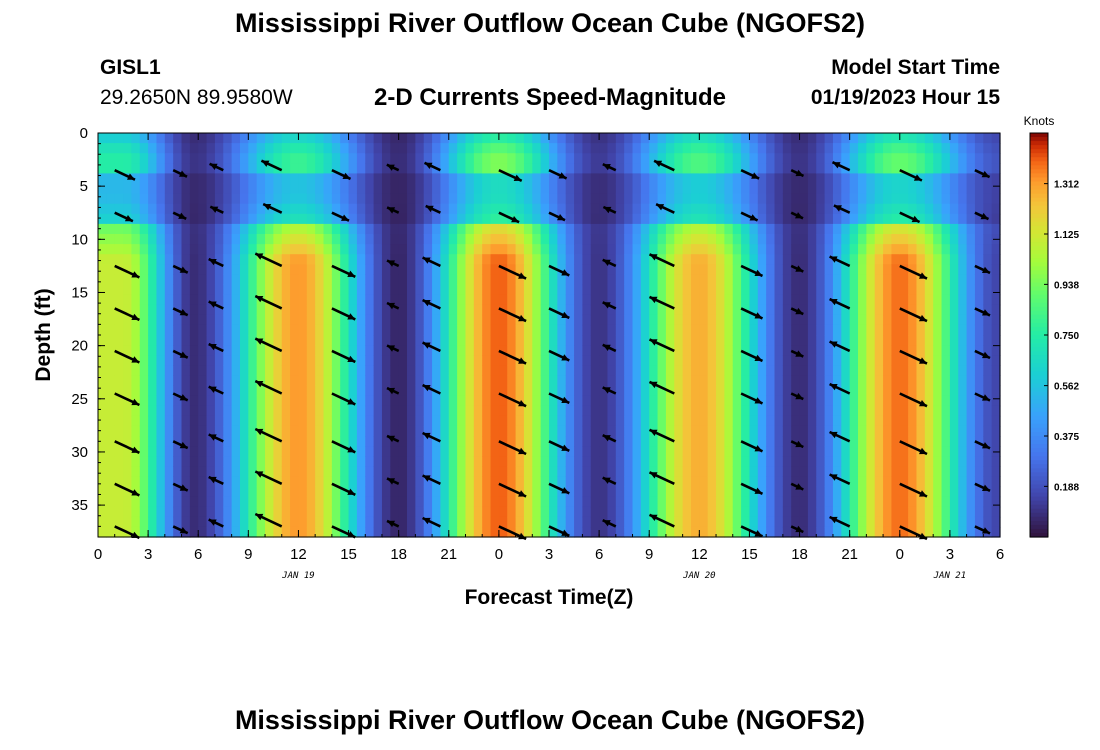 Image resolution: width=1100 pixels, height=750 pixels. What do you see at coordinates (1066, 387) in the screenshot?
I see `colorbar-tick-label: 0.562` at bounding box center [1066, 387].